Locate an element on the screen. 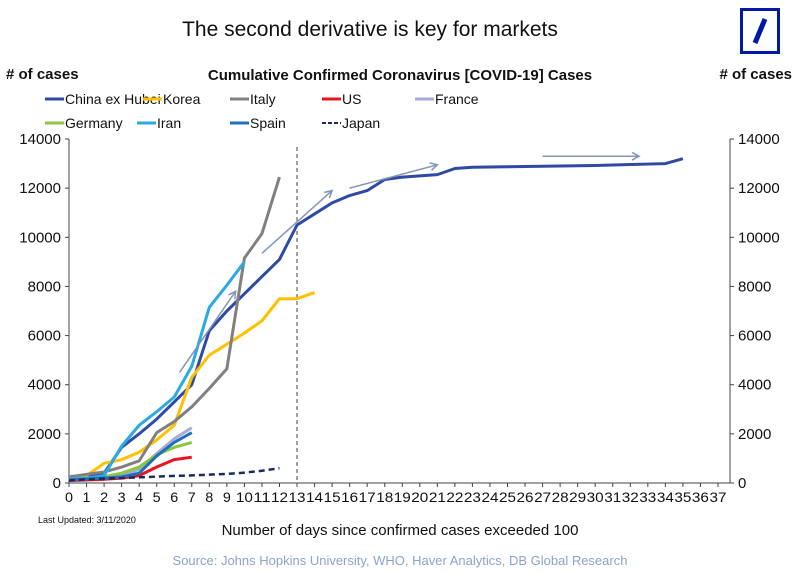 The height and width of the screenshot is (573, 800). y-tick-label-right: 8000 is located at coordinates (754, 286).